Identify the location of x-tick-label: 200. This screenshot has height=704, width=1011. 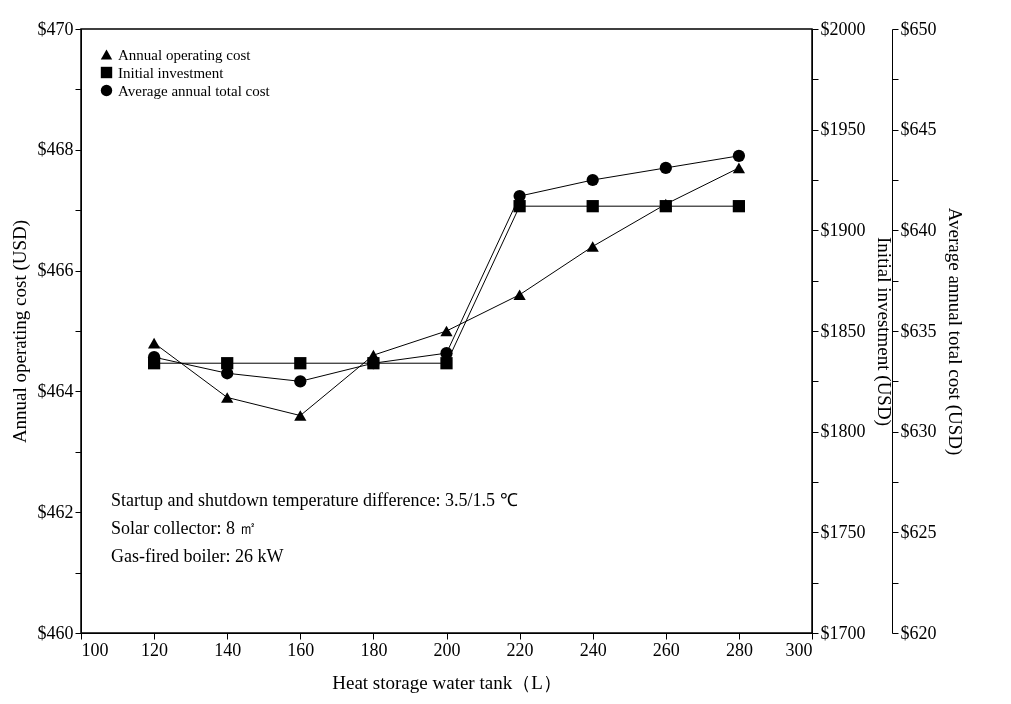
(447, 649).